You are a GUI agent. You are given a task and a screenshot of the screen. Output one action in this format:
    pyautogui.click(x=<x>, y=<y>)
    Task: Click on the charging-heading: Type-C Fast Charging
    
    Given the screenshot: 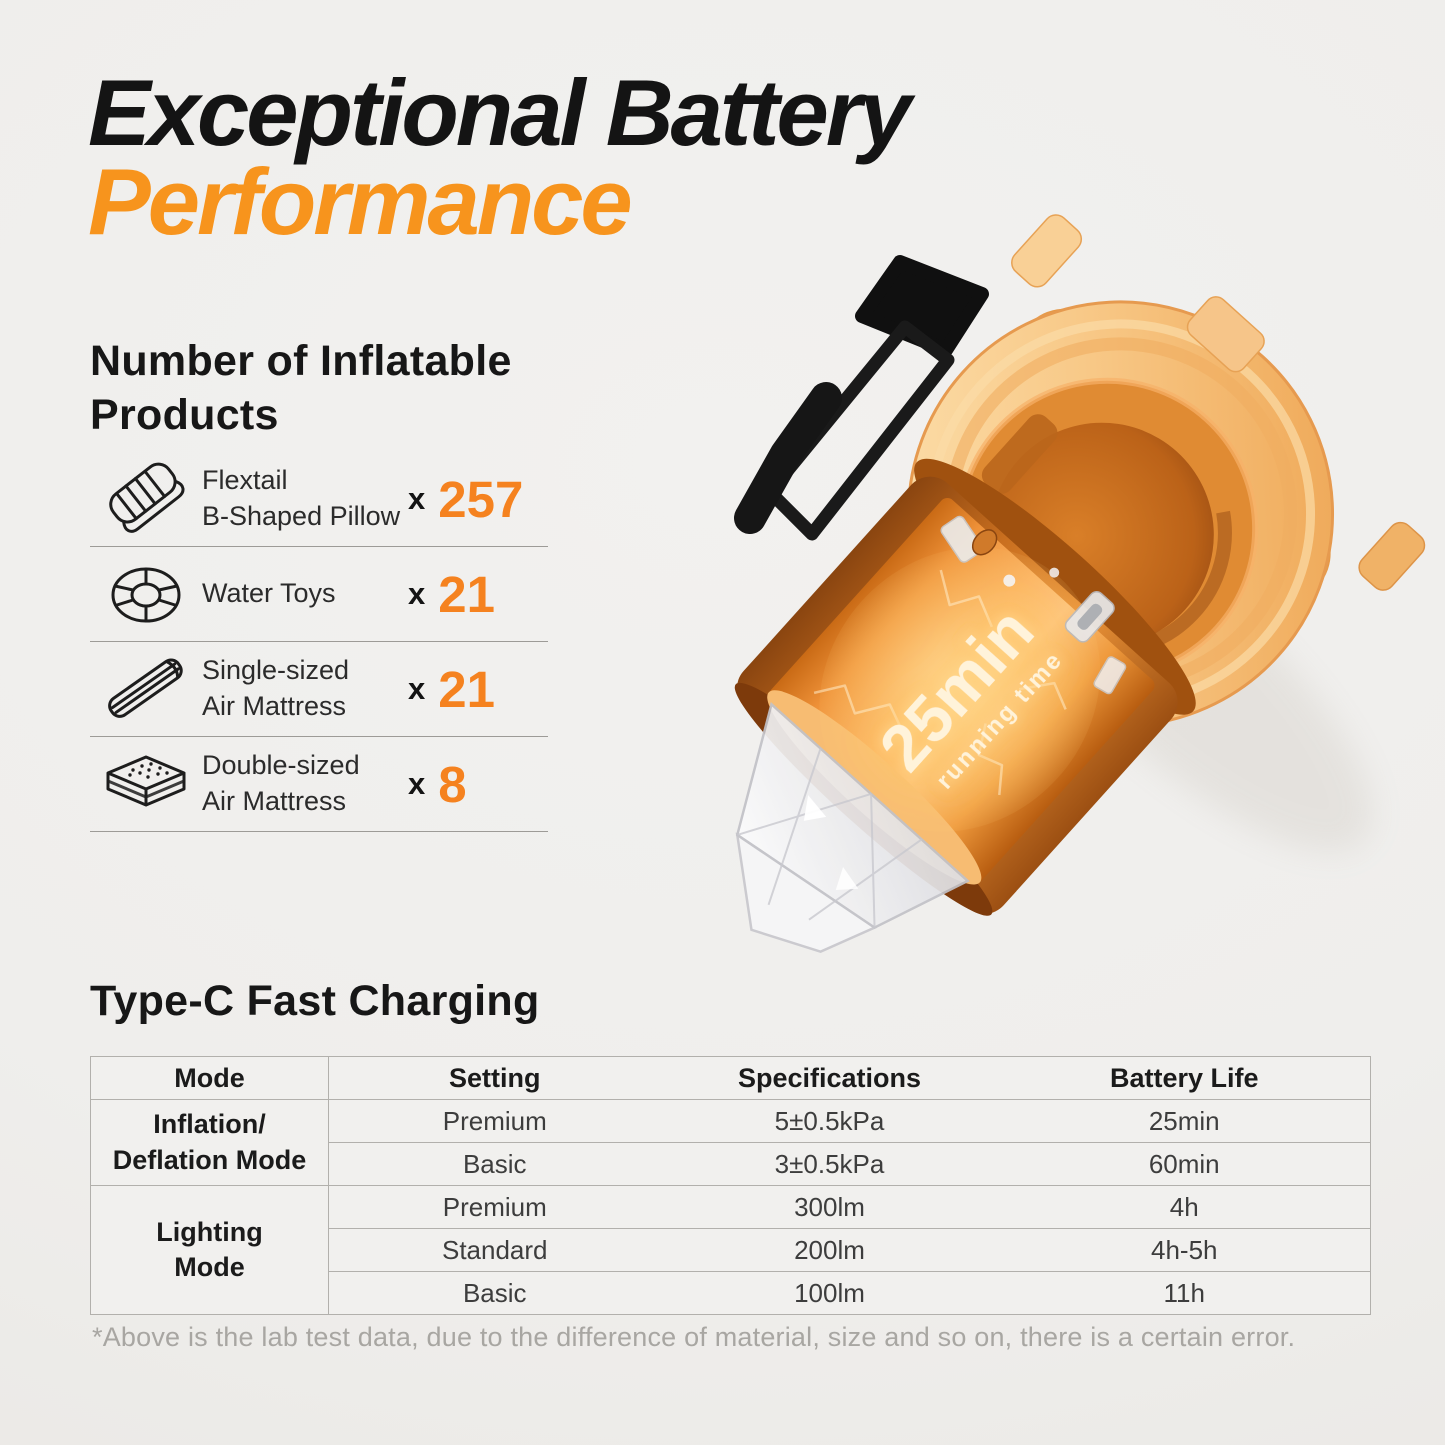 What is the action you would take?
    pyautogui.click(x=315, y=1001)
    